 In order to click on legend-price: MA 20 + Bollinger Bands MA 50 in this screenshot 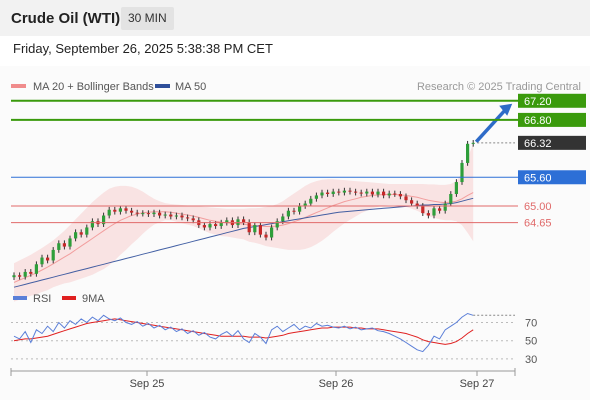, I will do `click(108, 87)`.